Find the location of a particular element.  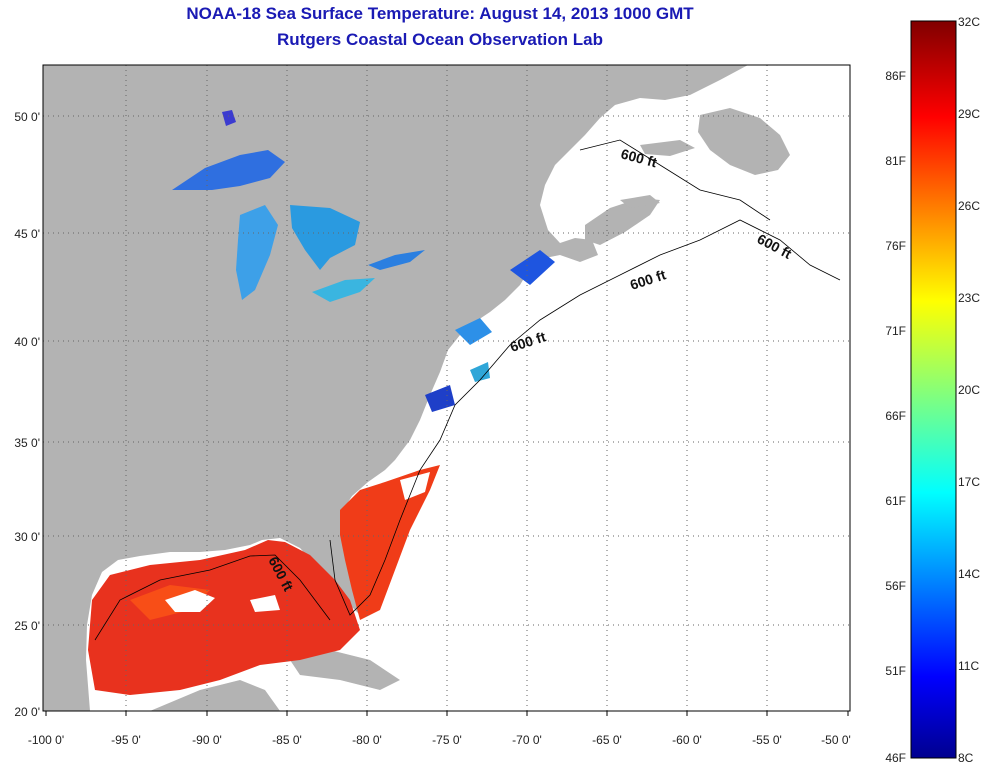

lat-label: 25 0' is located at coordinates (27, 626).